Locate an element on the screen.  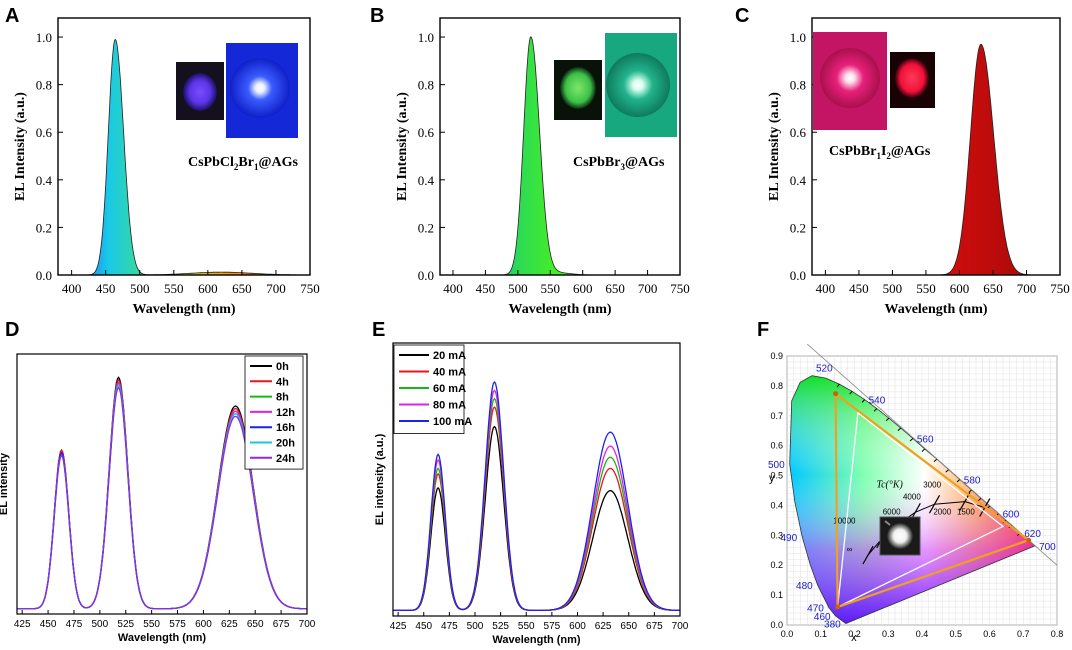
series-line-20-ma is located at coordinates (536, 518).